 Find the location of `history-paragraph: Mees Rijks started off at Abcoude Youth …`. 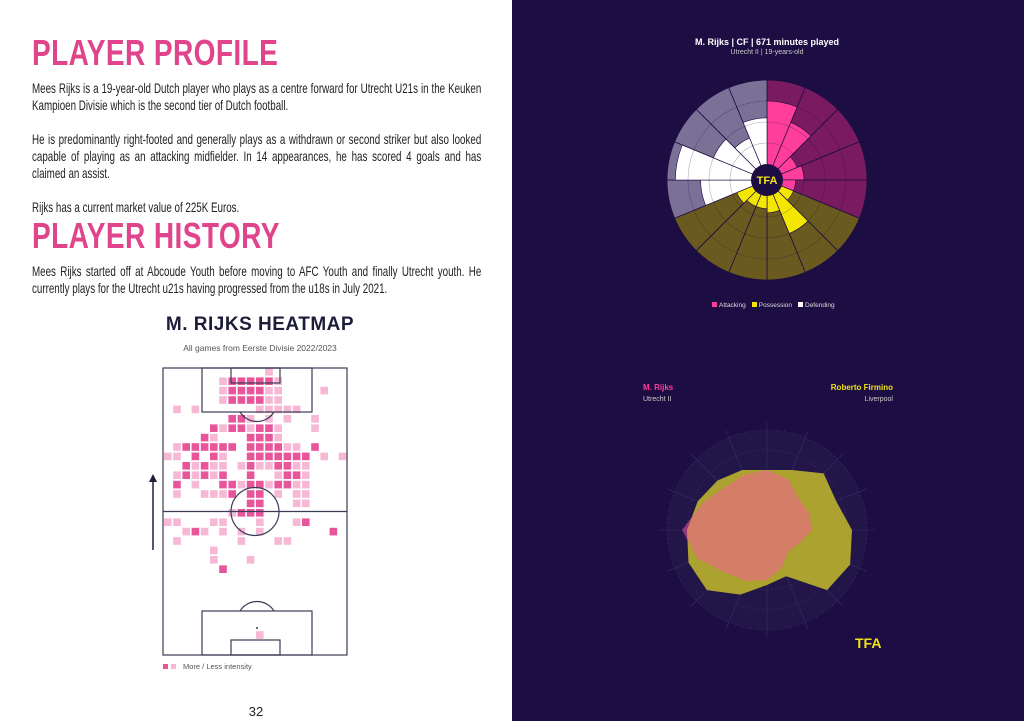

history-paragraph: Mees Rijks started off at Abcoude Youth … is located at coordinates (257, 280).